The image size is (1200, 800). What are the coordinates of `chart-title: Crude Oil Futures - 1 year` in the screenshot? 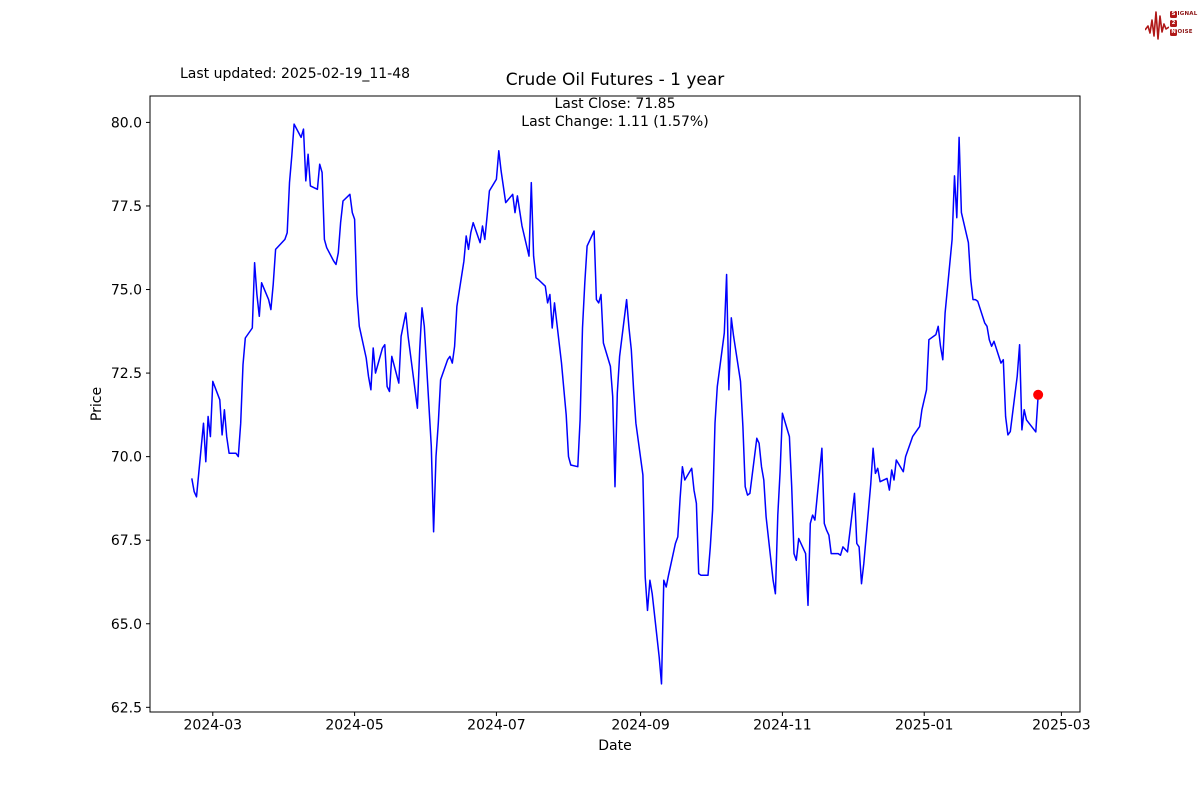 It's located at (615, 80).